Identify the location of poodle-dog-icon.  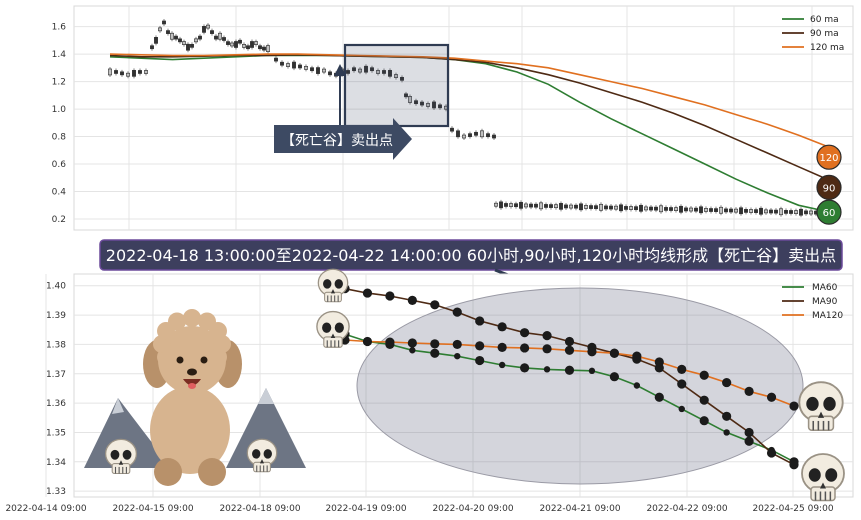
(192, 397).